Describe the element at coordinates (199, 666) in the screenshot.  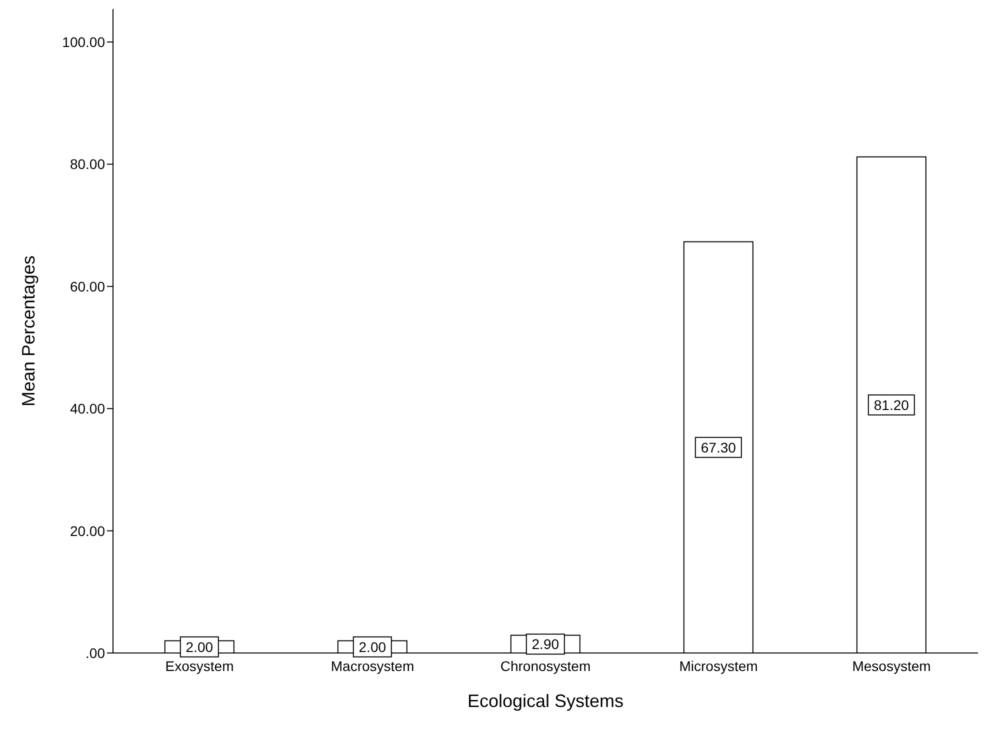
I see `x-tick-label: Exosystem` at that location.